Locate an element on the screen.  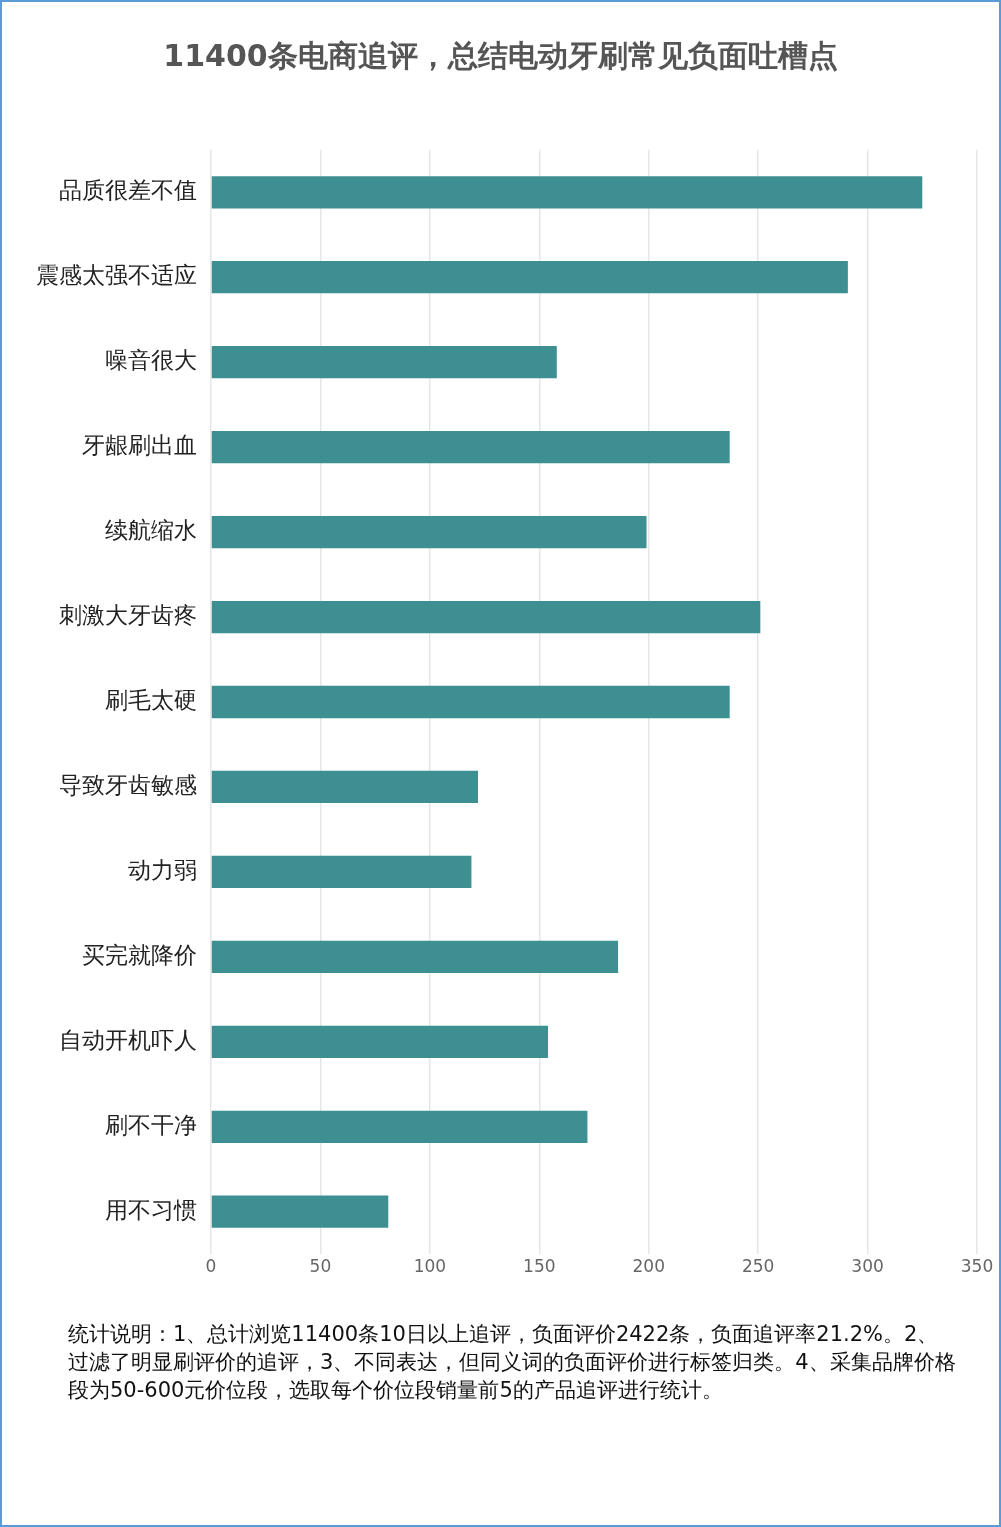
y-tick-label: 动力弱 is located at coordinates (162, 869).